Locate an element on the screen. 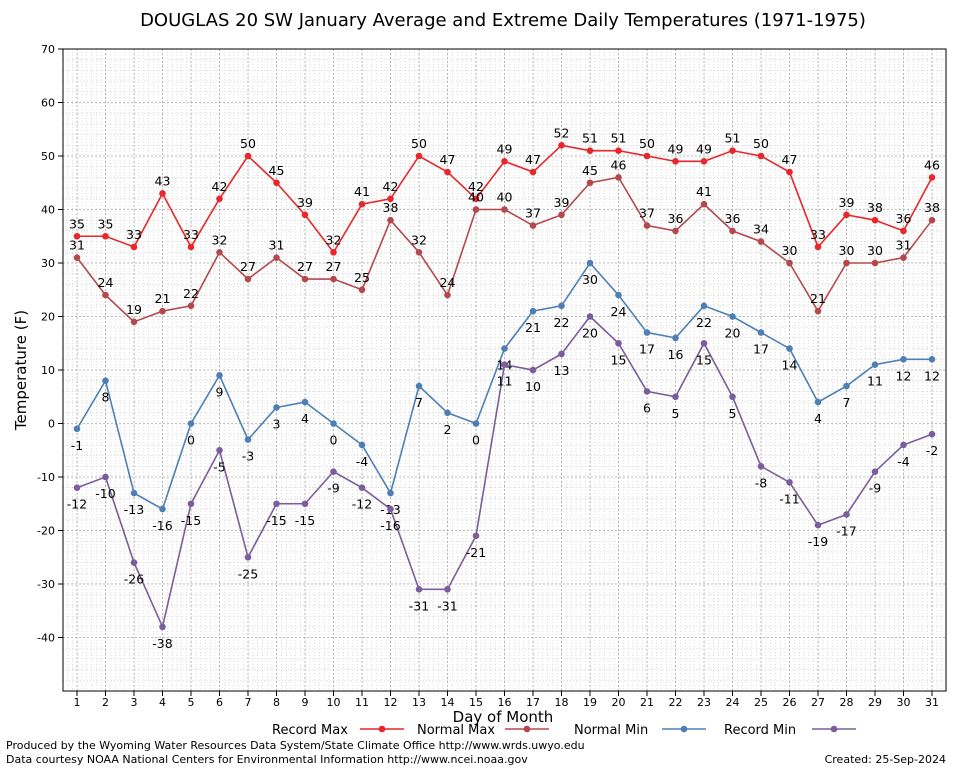 Image resolution: width=954 pixels, height=768 pixels. data-label: 10 is located at coordinates (533, 386).